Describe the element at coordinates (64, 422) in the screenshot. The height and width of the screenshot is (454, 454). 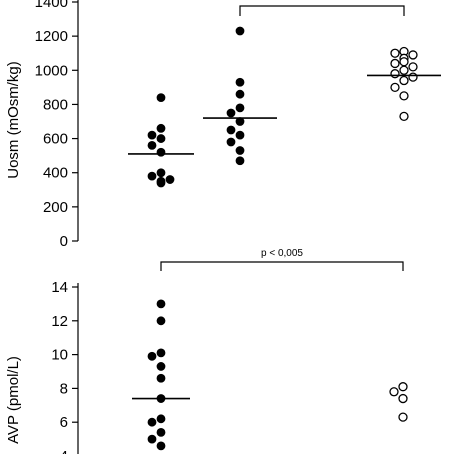
I see `y-tick-label: 6` at that location.